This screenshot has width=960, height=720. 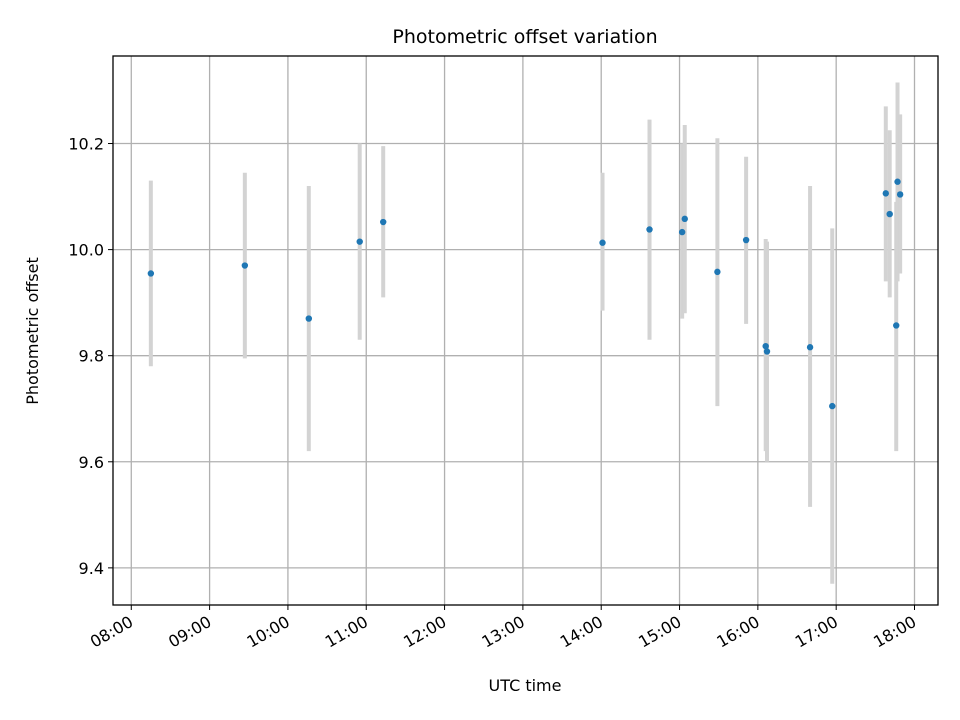 What do you see at coordinates (91, 462) in the screenshot?
I see `y-tick-label: 9.6` at bounding box center [91, 462].